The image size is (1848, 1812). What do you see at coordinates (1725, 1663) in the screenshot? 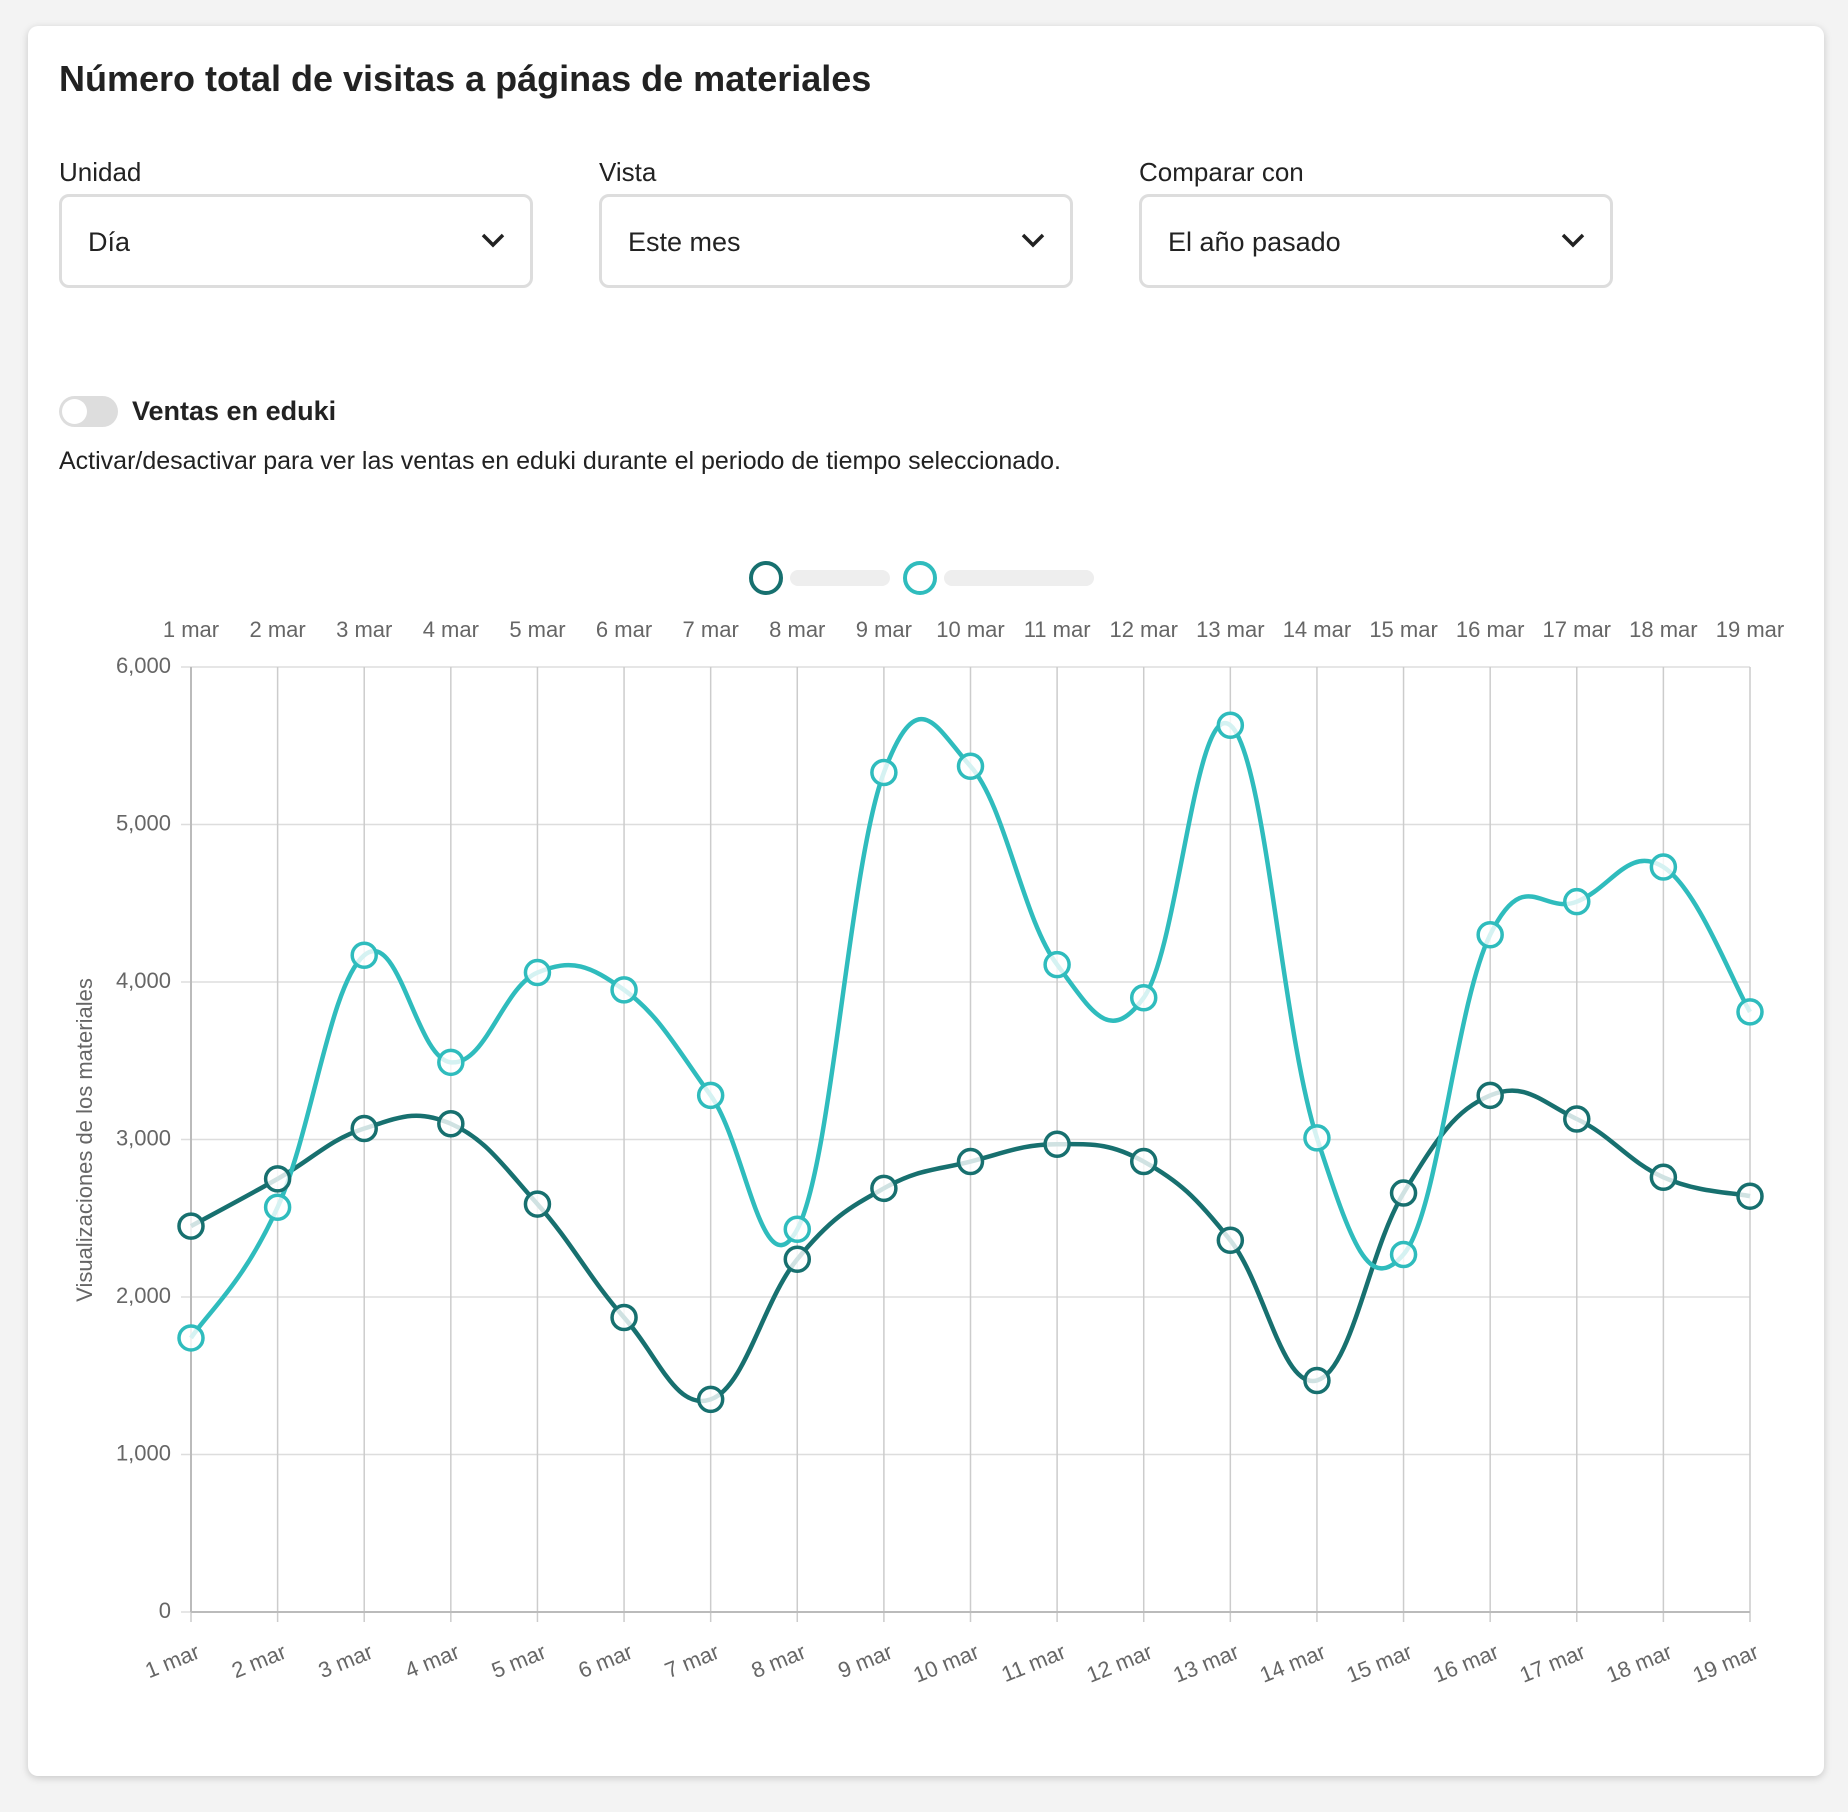
I see `x-tick-label: 19 mar` at bounding box center [1725, 1663].